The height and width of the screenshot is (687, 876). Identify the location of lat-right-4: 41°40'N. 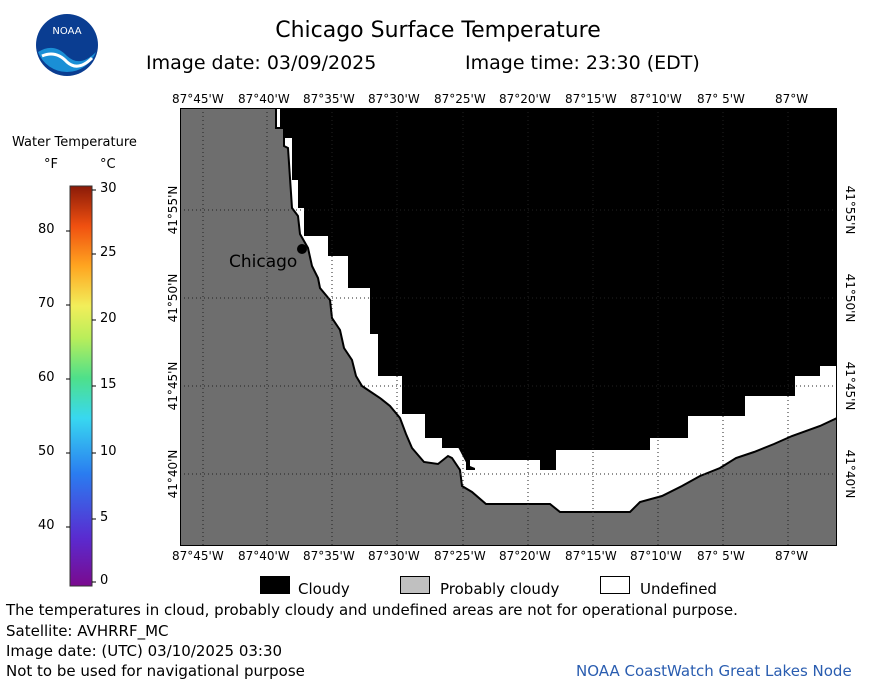
(850, 474).